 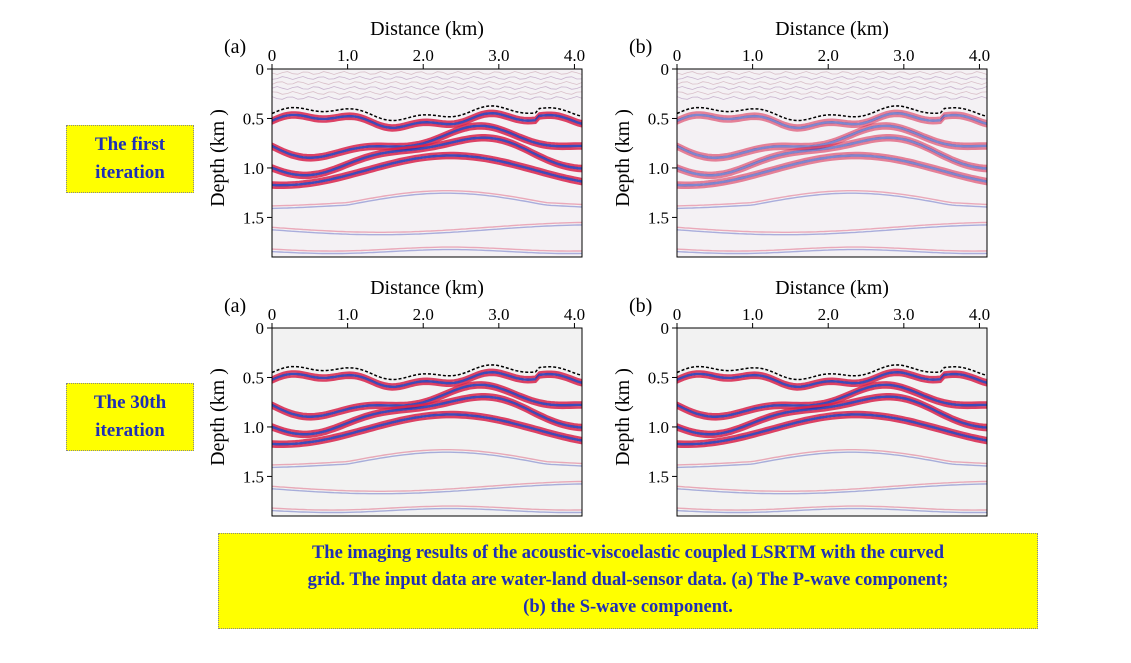 I want to click on panel-frame, so click(x=832, y=163).